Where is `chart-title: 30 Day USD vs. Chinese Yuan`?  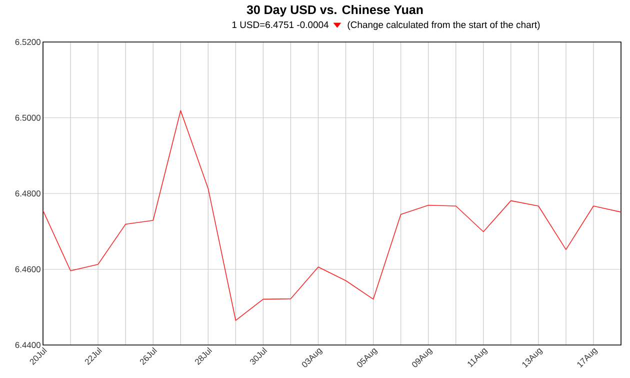
chart-title: 30 Day USD vs. Chinese Yuan is located at coordinates (334, 10).